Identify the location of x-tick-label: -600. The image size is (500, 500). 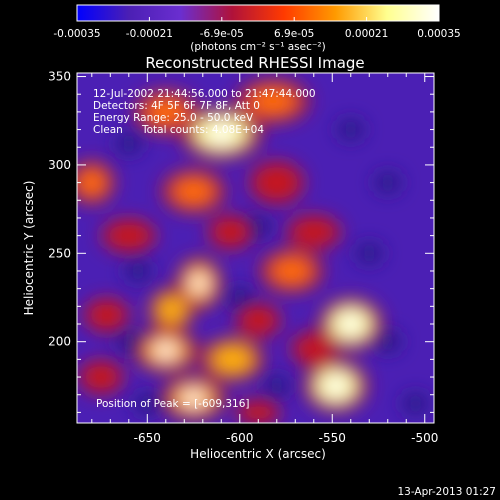
(239, 438).